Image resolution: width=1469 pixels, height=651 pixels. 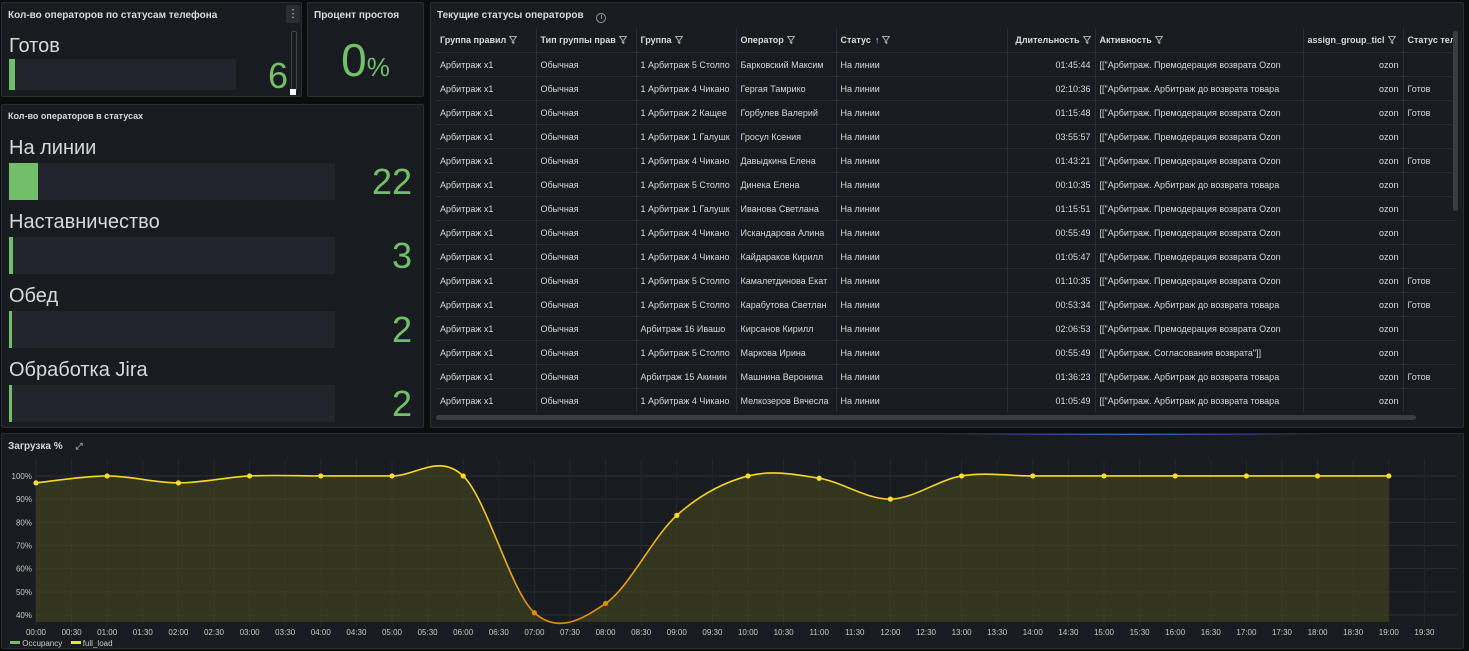 What do you see at coordinates (1104, 632) in the screenshot?
I see `x-tick-label: 15:00` at bounding box center [1104, 632].